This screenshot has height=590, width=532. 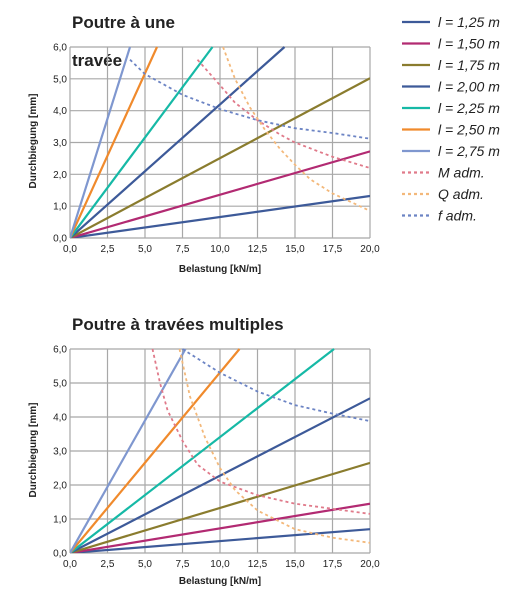 I want to click on chart-1-y-tick-label: 5,0, so click(x=60, y=79).